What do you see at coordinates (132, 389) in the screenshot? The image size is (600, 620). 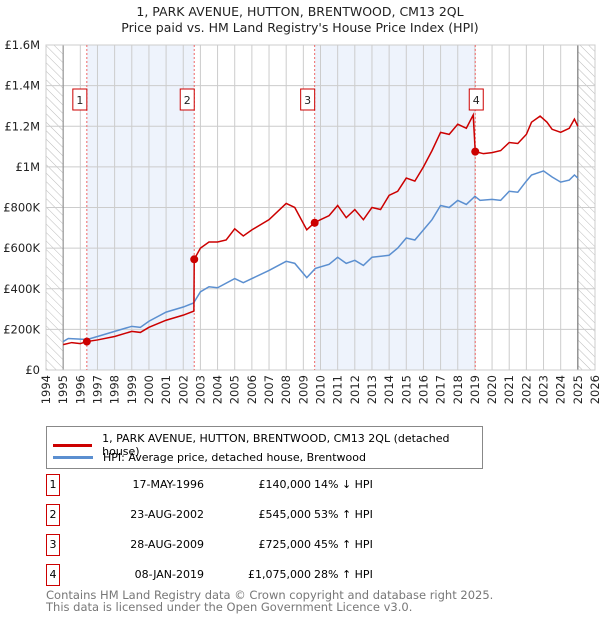 I see `x-tick-label: 1999` at bounding box center [132, 389].